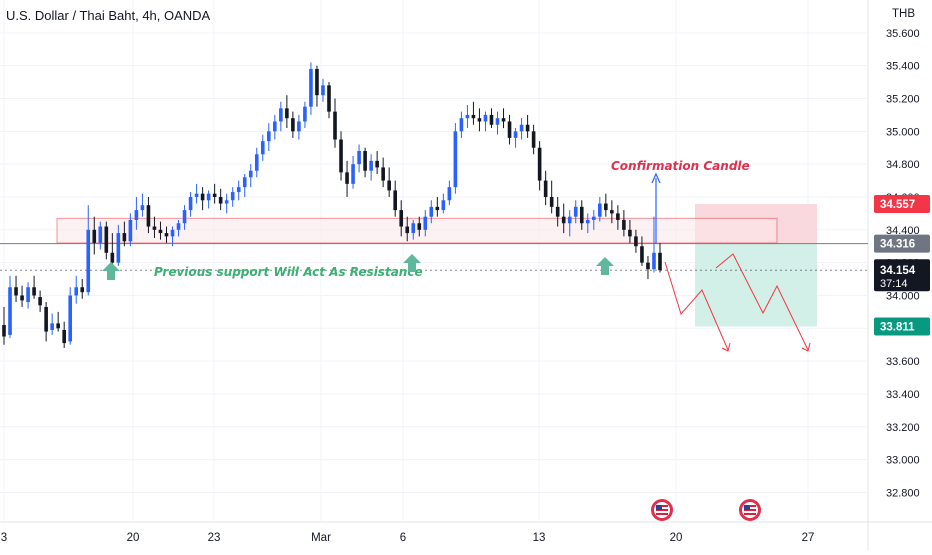 The width and height of the screenshot is (932, 555). Describe the element at coordinates (897, 205) in the screenshot. I see `stop-loss-badge-text: 34.557` at that location.